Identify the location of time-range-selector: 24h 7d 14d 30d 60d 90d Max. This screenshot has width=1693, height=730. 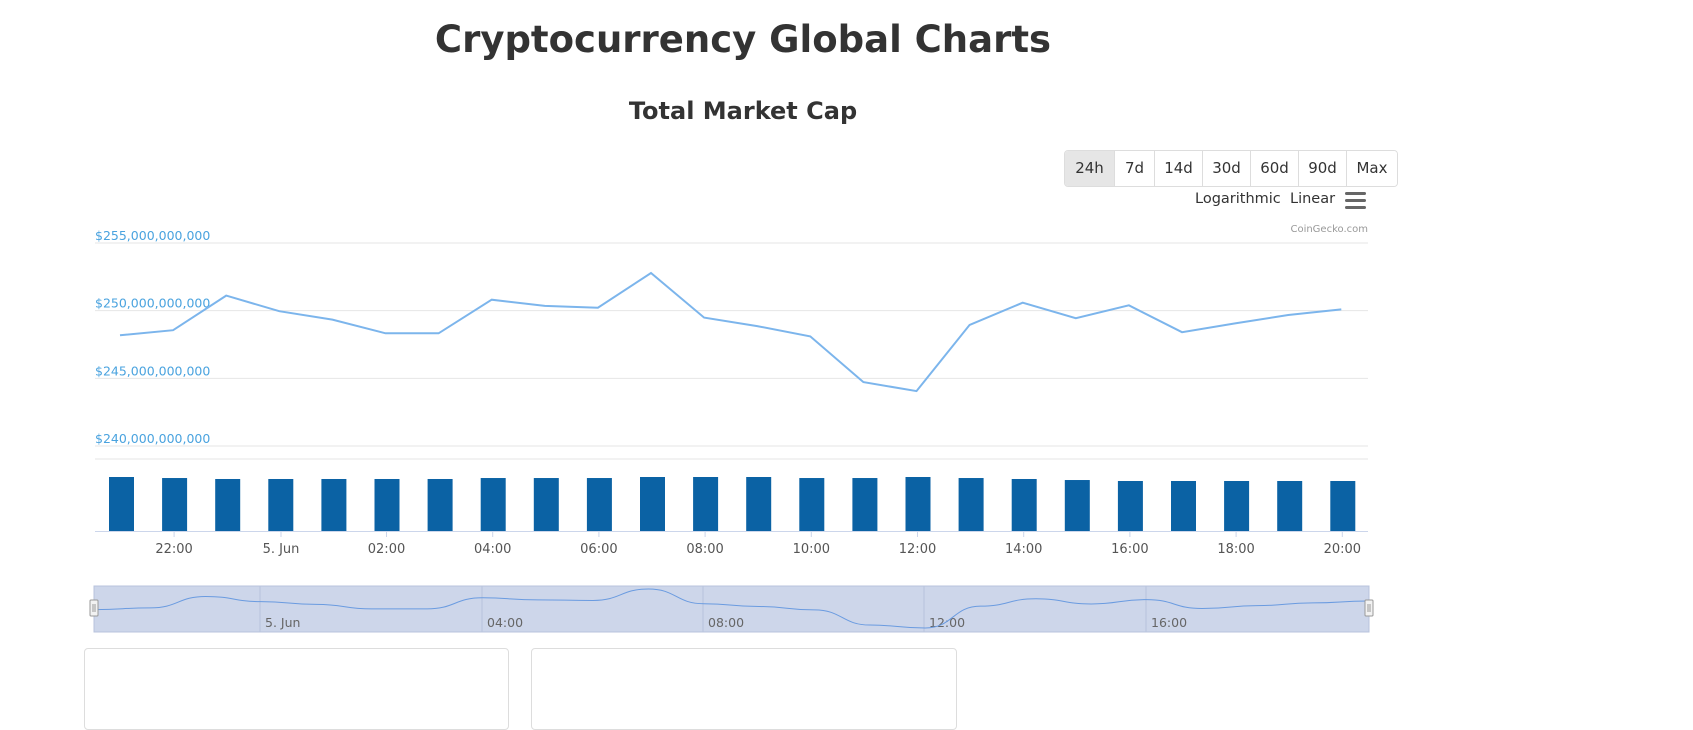
(1231, 168).